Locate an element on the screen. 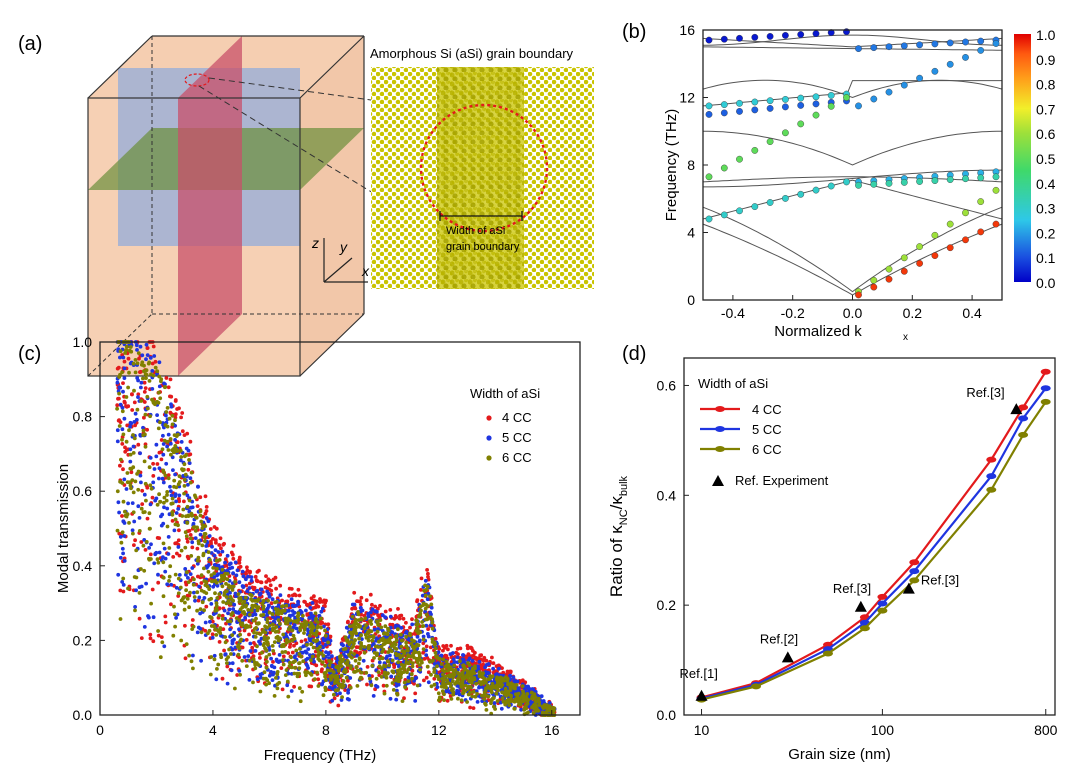  y-tick-label: 0.2 is located at coordinates (667, 605).